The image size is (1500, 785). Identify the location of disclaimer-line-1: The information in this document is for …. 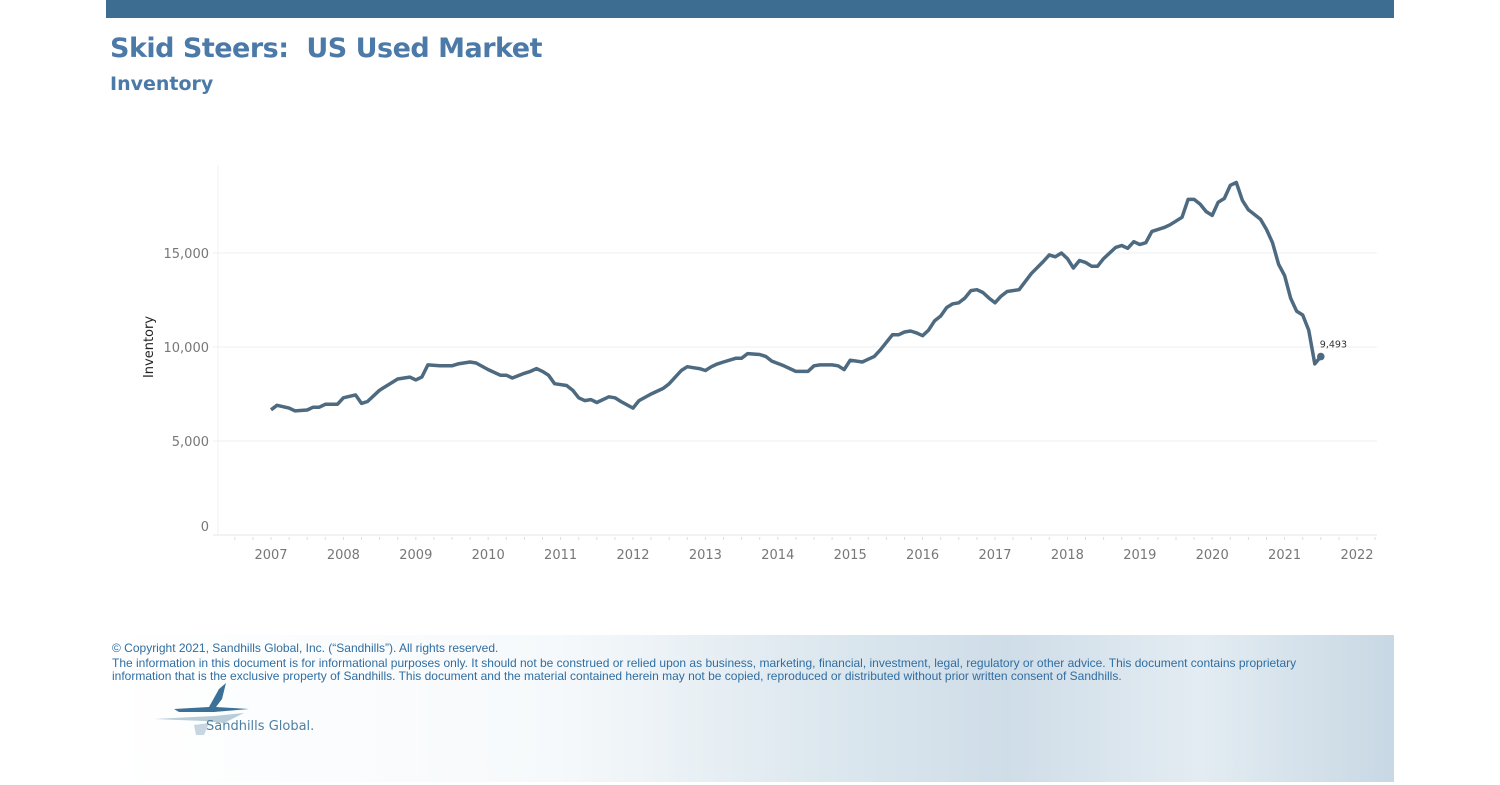
(704, 663).